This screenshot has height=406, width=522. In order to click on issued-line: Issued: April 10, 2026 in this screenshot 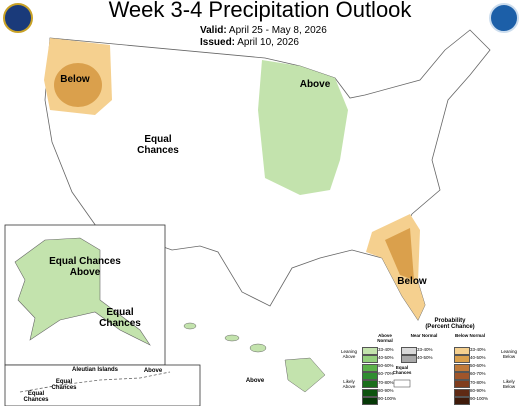, I will do `click(249, 43)`.